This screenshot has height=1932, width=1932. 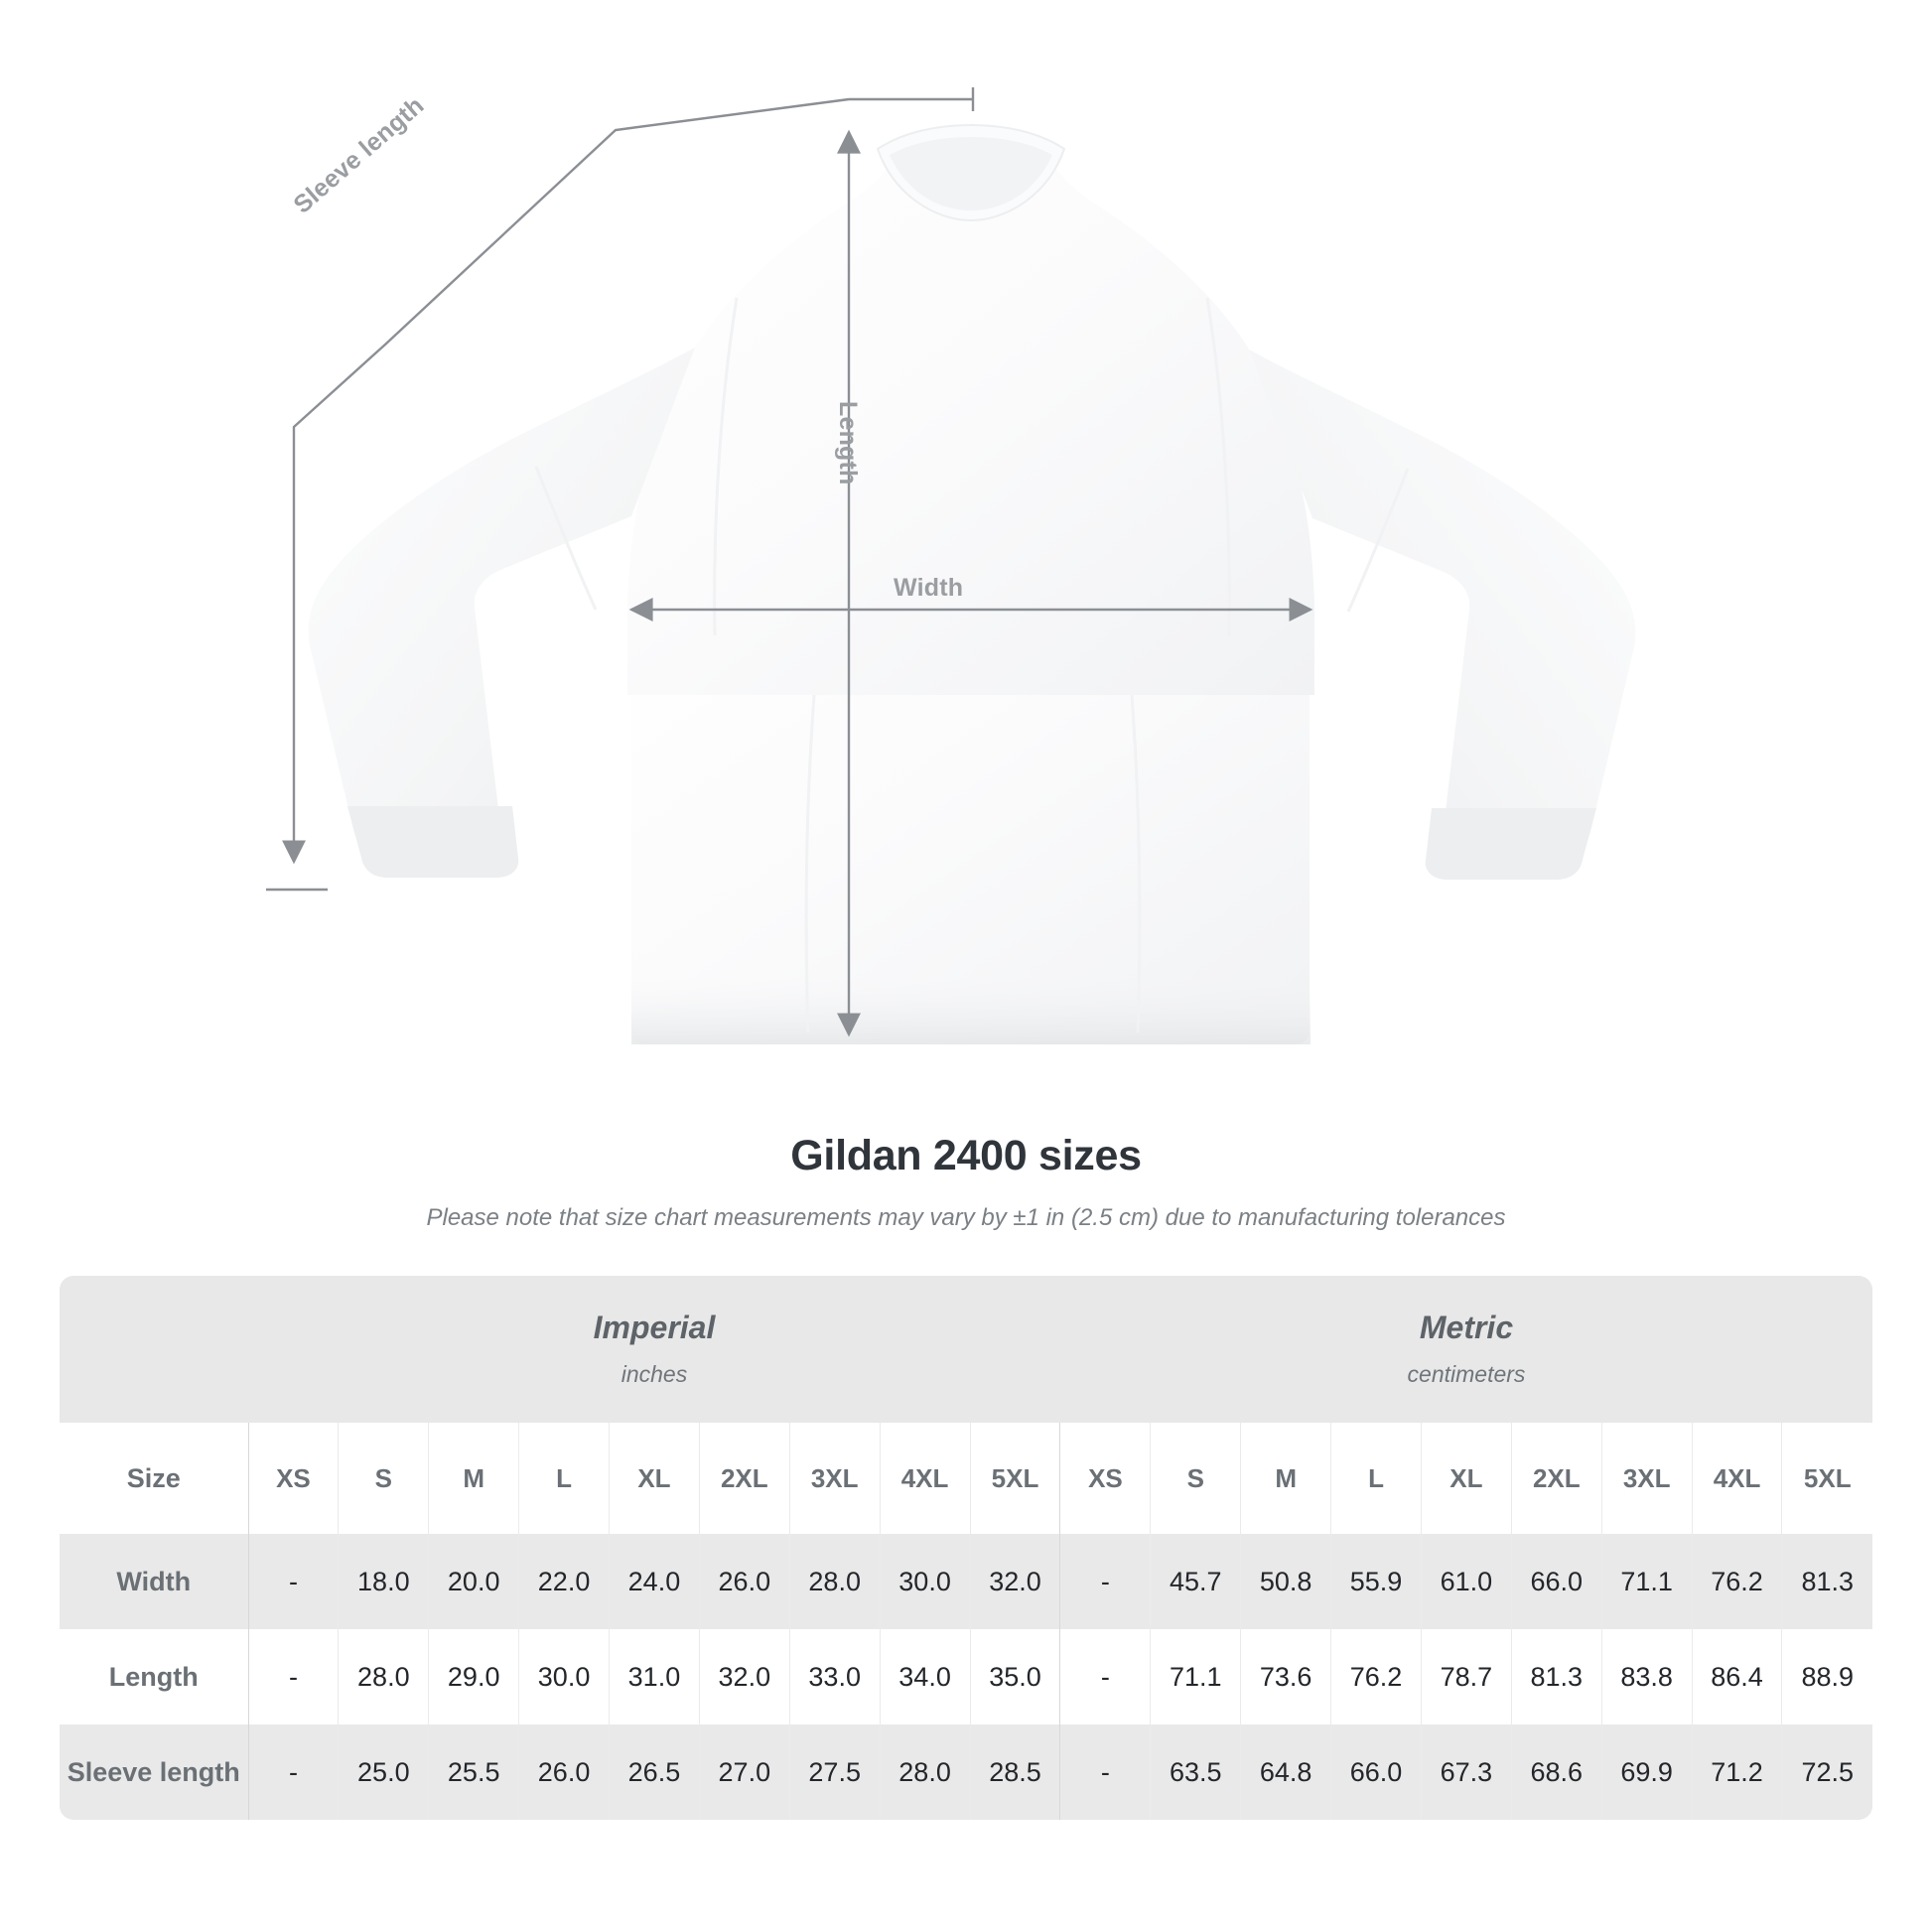 What do you see at coordinates (1467, 1677) in the screenshot?
I see `cell-length-metric-xl: 78.7` at bounding box center [1467, 1677].